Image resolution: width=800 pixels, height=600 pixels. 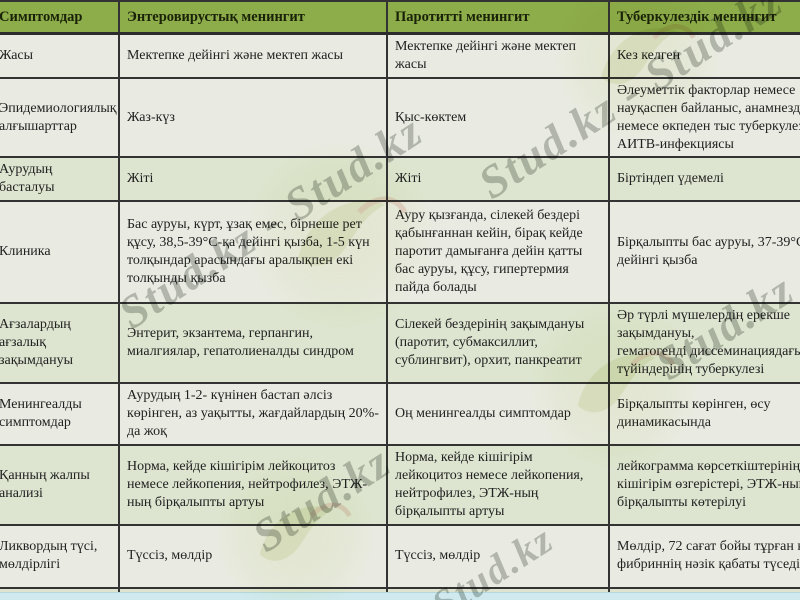 I want to click on header-cell-parotitis: Паротитті менингит, so click(x=498, y=17).